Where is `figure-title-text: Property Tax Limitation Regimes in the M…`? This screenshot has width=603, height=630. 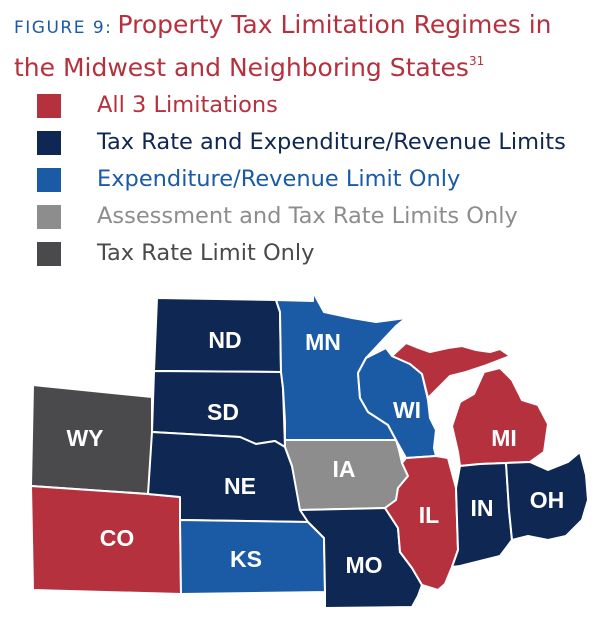 figure-title-text: Property Tax Limitation Regimes in the M… is located at coordinates (283, 46).